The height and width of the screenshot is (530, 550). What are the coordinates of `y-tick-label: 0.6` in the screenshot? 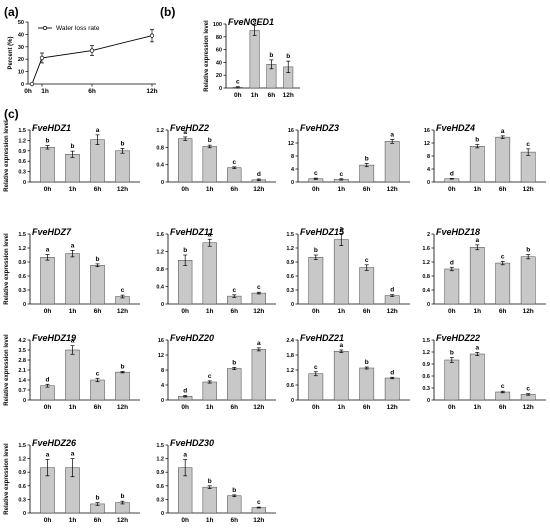 It's located at (22, 487).